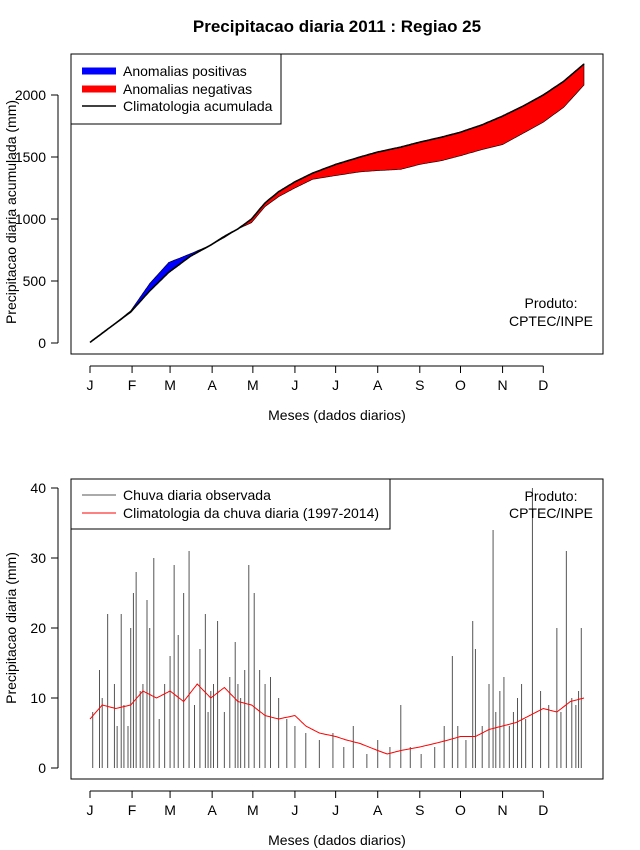  What do you see at coordinates (38, 558) in the screenshot?
I see `bottom-y-tick-label: 30` at bounding box center [38, 558].